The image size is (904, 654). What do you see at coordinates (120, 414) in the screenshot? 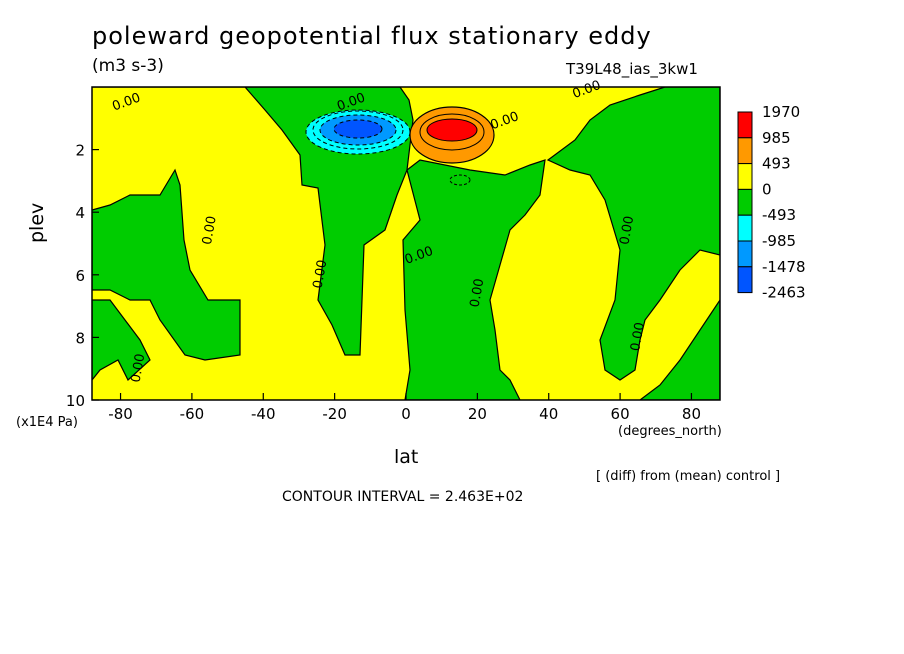
I see `x-tick-label: -80` at bounding box center [120, 414].